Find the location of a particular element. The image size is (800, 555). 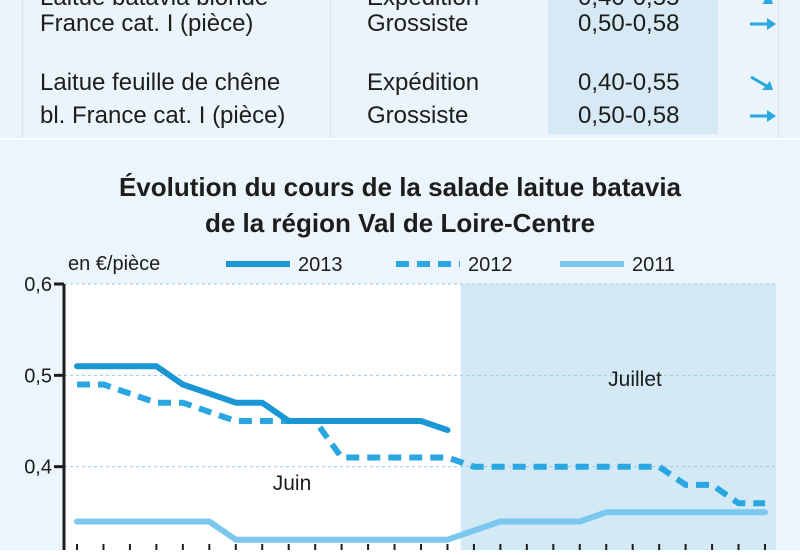

chart-legend: 2013 2012 2011 is located at coordinates (450, 265).